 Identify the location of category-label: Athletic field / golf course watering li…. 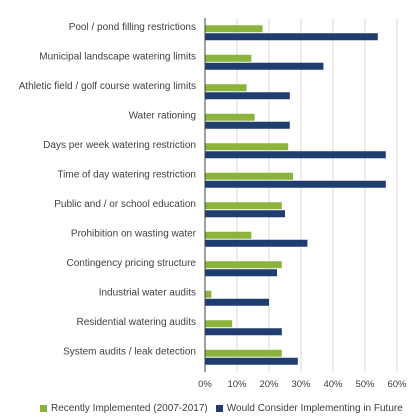
(107, 86).